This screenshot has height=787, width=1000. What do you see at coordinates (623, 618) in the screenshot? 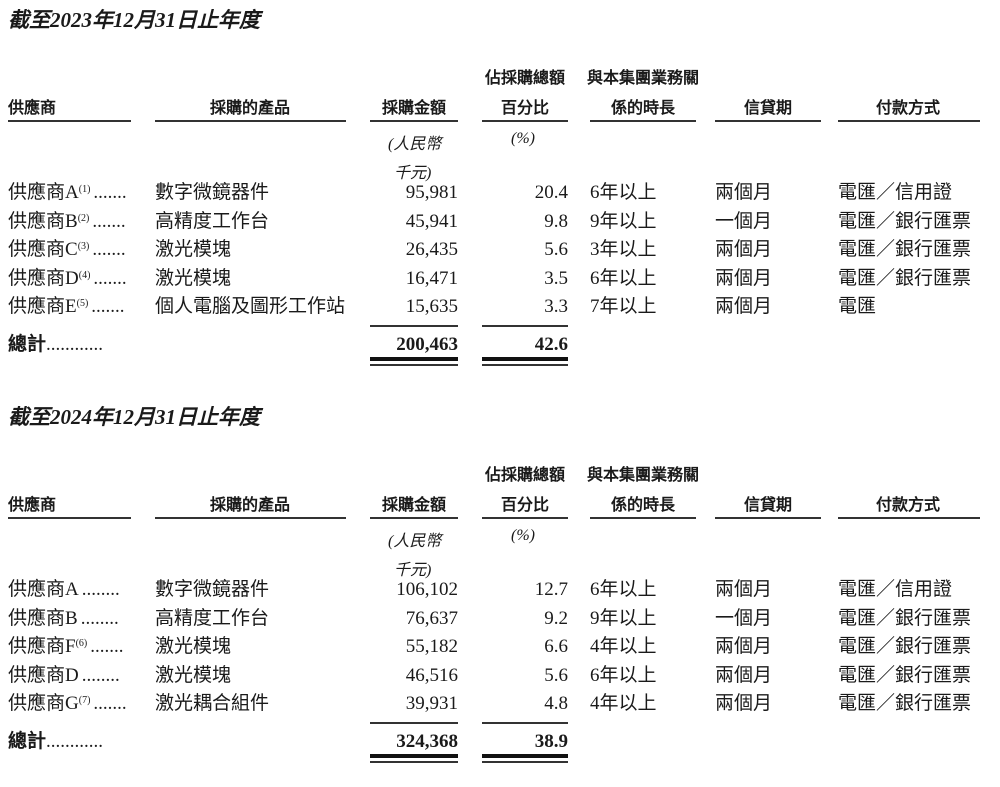
I see `tenure-cell: 9年以上` at bounding box center [623, 618].